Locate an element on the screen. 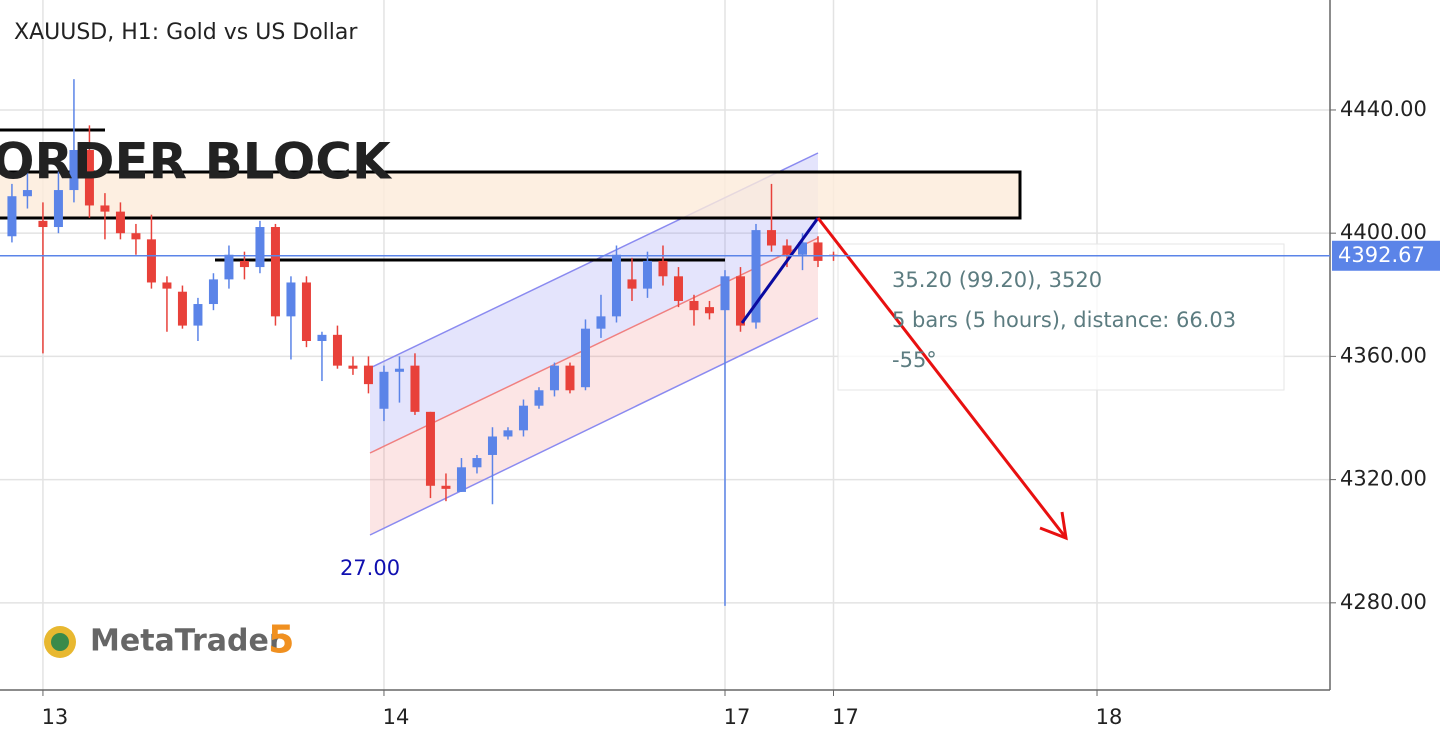 This screenshot has height=740, width=1442. x-tick-label: 13 is located at coordinates (55, 717).